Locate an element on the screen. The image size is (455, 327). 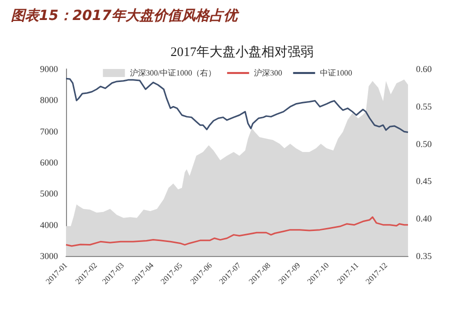
chart-title: 图表15：2017年大盘价值风格占优 is located at coordinates (125, 16).